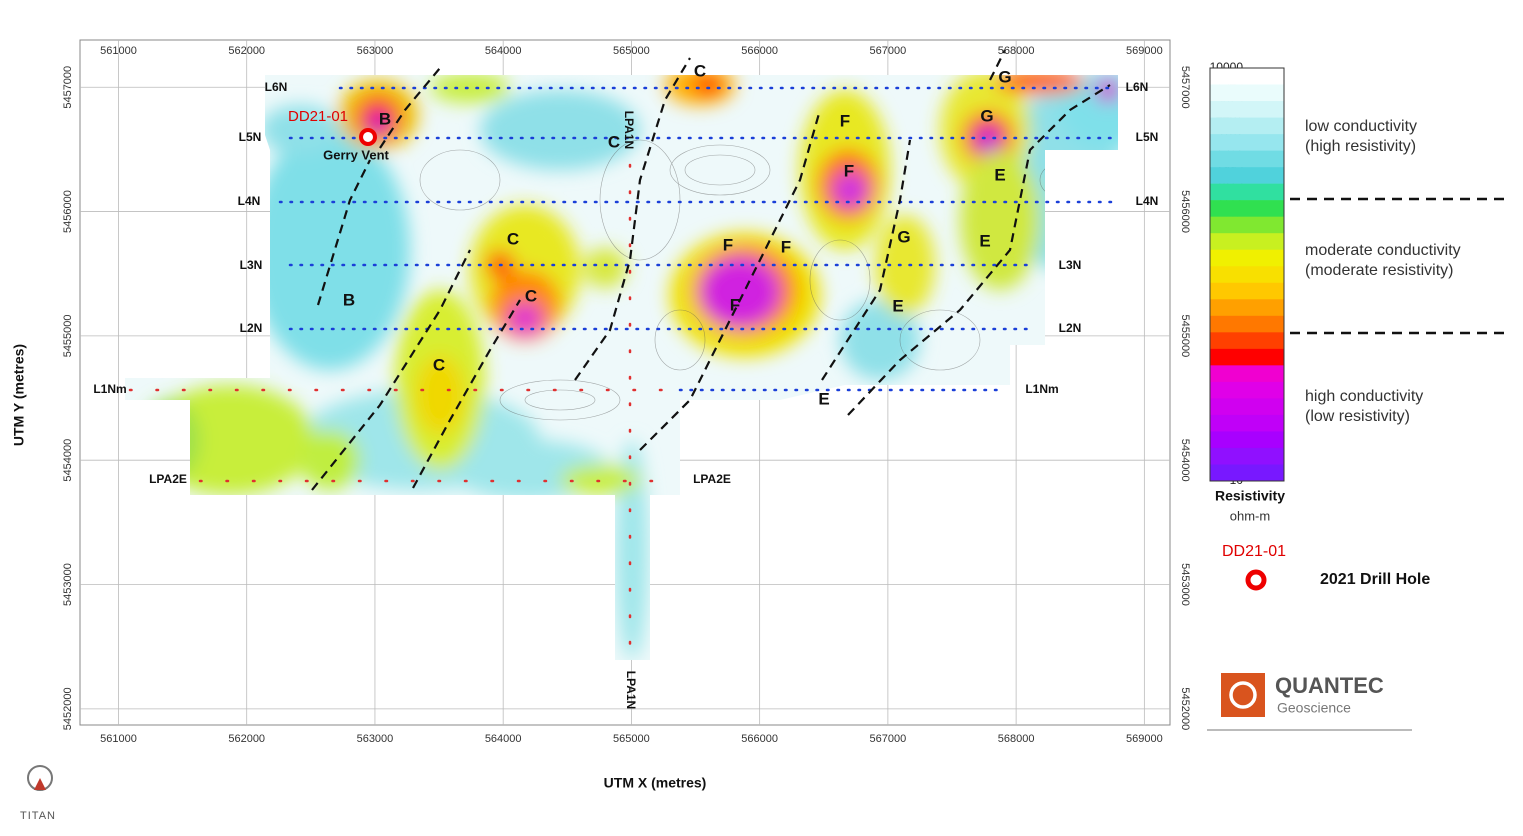  What do you see at coordinates (1329, 685) in the screenshot?
I see `quantec-name: QUANTEC` at bounding box center [1329, 685].